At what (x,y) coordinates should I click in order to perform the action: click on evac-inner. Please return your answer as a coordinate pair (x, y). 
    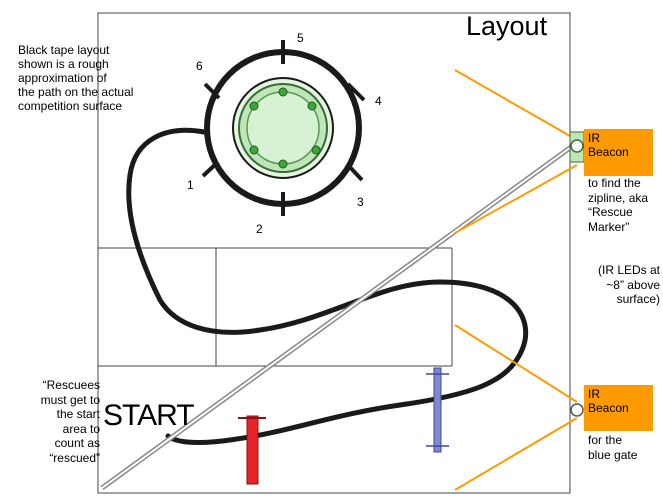
    Looking at the image, I should click on (283, 128).